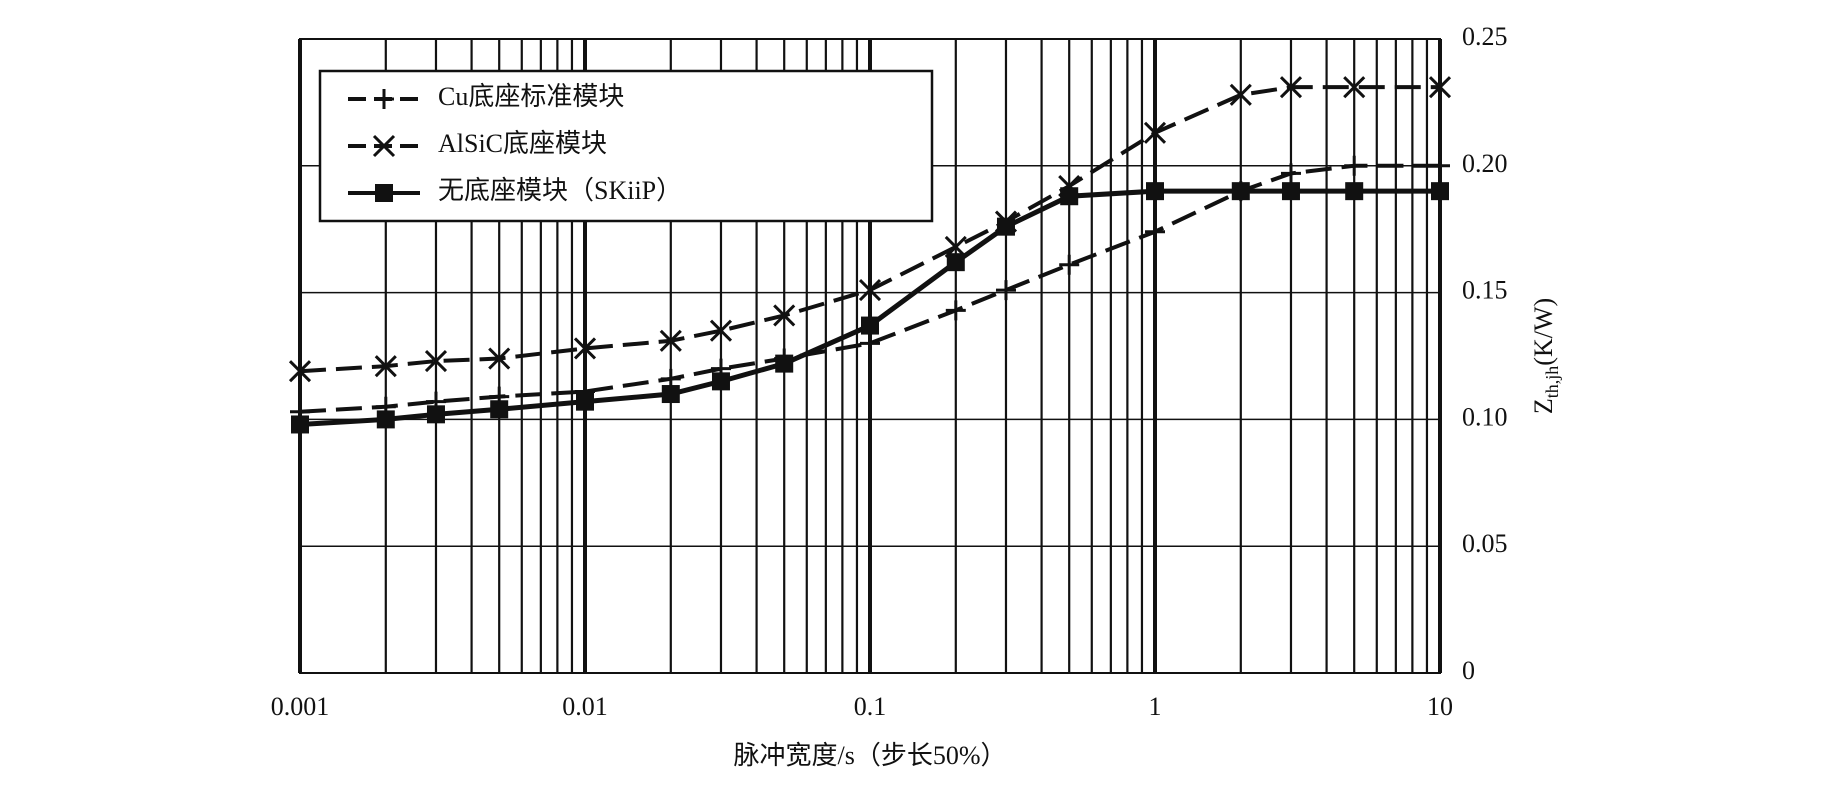  What do you see at coordinates (300, 706) in the screenshot?
I see `x-tick-label: 0.001` at bounding box center [300, 706].